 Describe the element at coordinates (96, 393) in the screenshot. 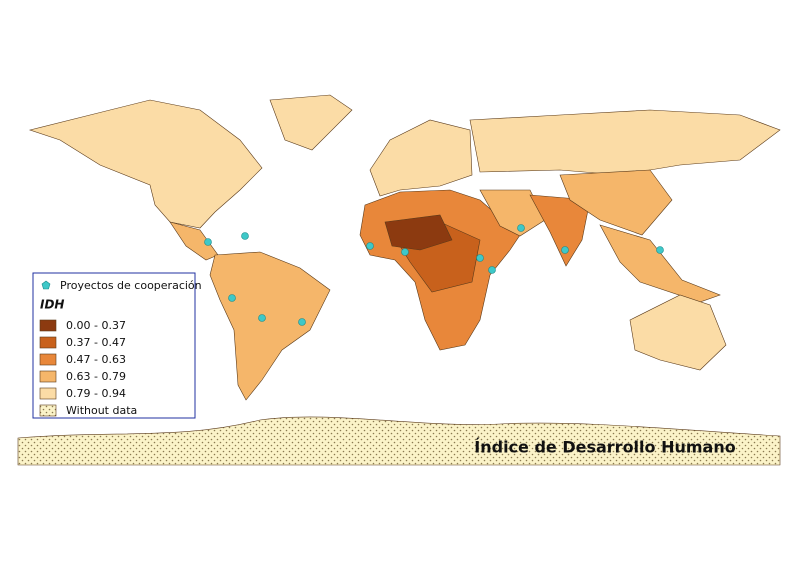

I see `legend-label: 0.79 - 0.94` at that location.